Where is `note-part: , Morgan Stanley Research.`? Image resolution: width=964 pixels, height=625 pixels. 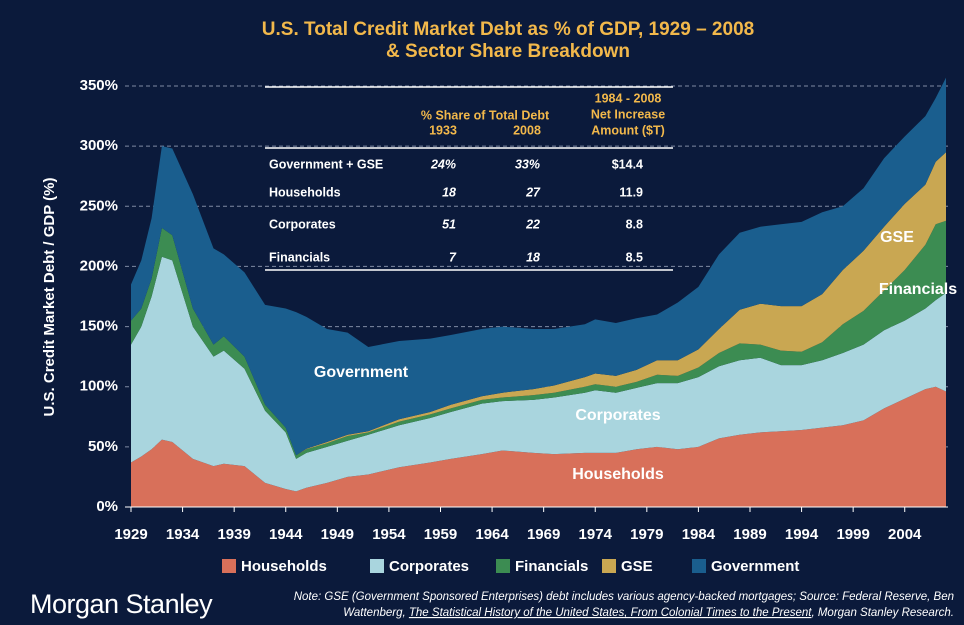 note-part: , Morgan Stanley Research. is located at coordinates (882, 613).